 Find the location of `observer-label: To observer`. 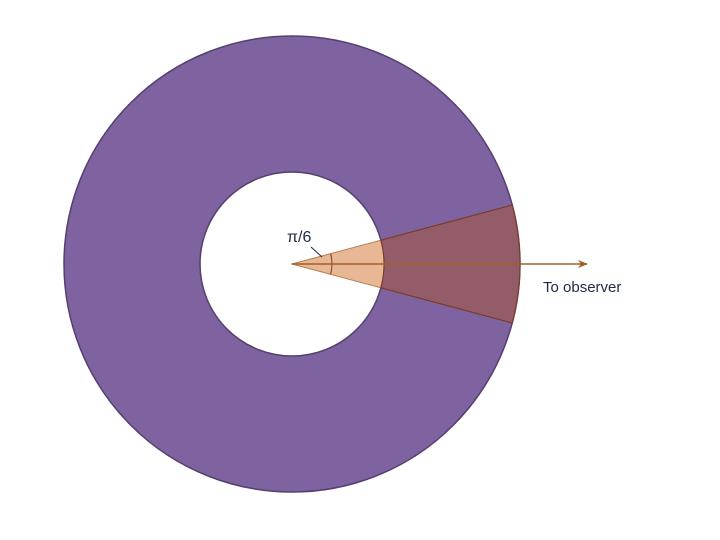

observer-label: To observer is located at coordinates (582, 287).